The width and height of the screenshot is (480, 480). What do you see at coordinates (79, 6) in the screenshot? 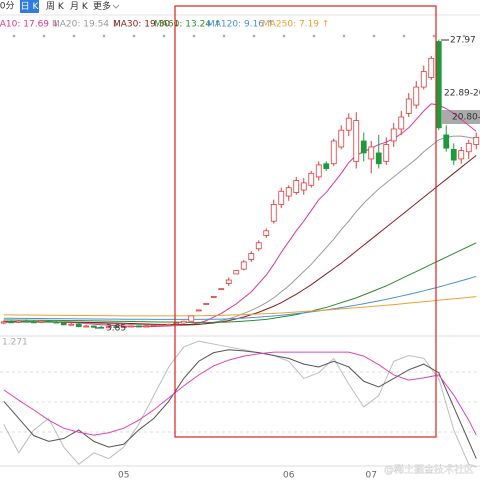
I see `tab: 月 K` at bounding box center [79, 6].